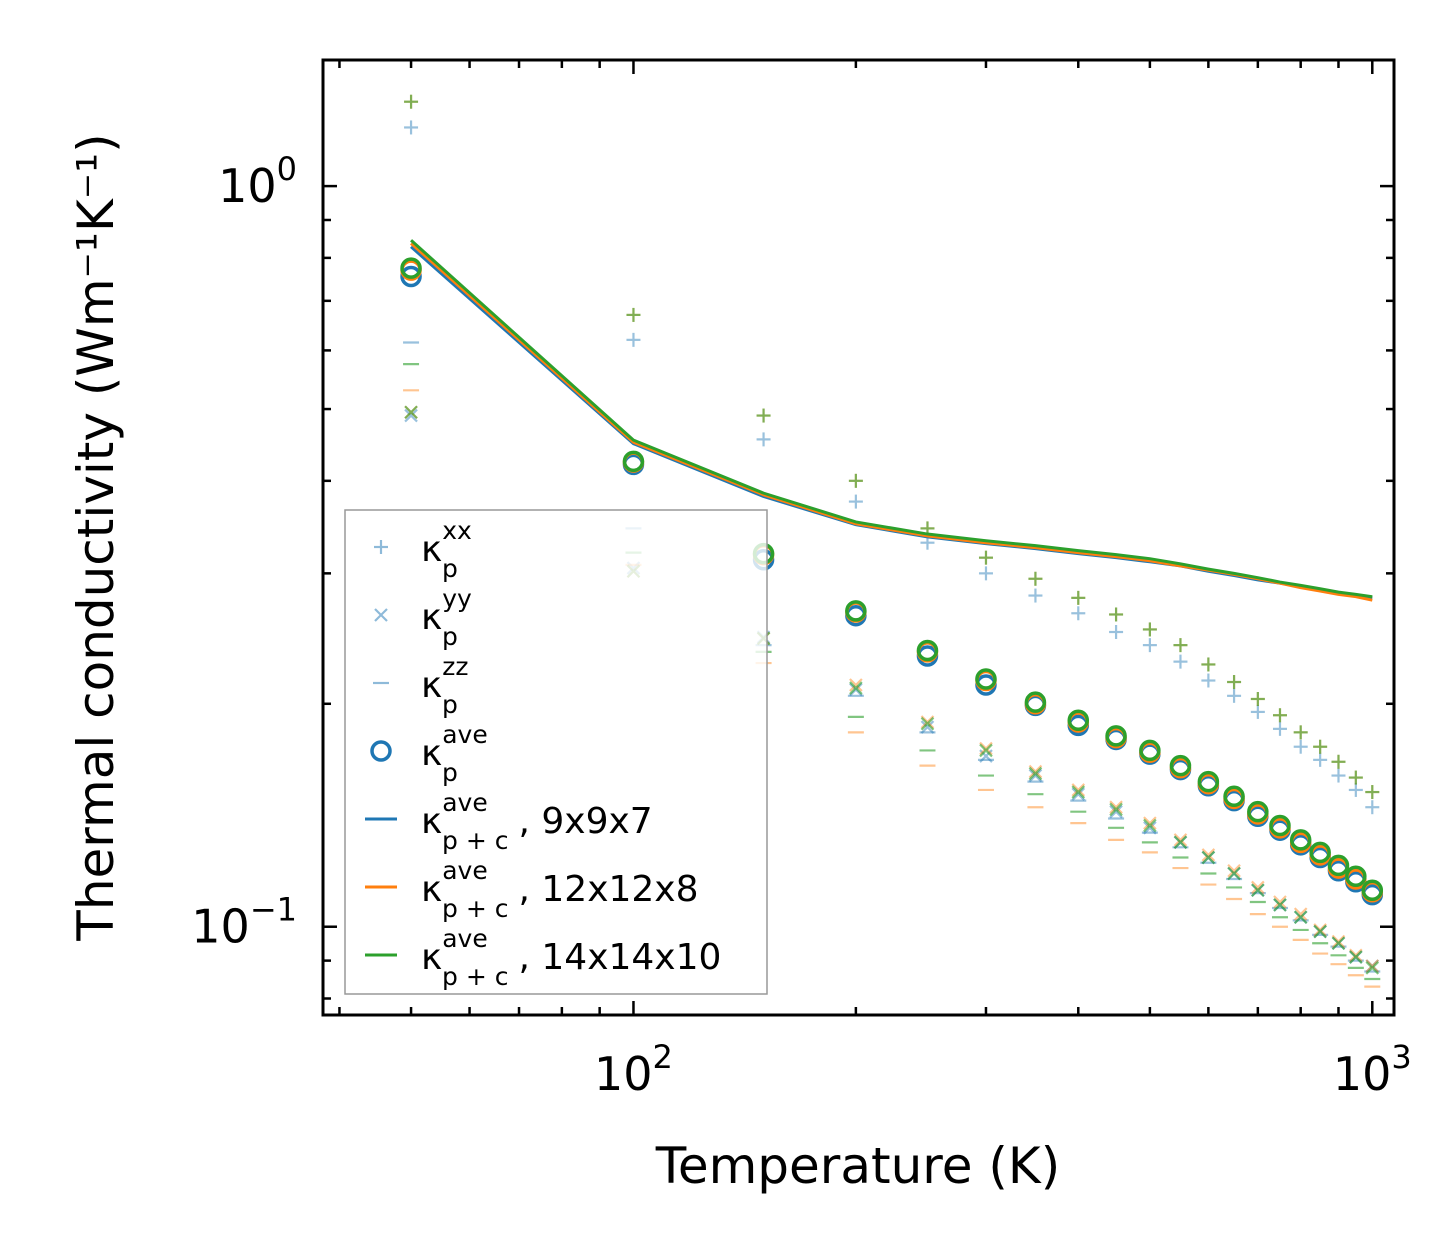 The height and width of the screenshot is (1254, 1454). I want to click on legend-item: κave p, so click(429, 753).